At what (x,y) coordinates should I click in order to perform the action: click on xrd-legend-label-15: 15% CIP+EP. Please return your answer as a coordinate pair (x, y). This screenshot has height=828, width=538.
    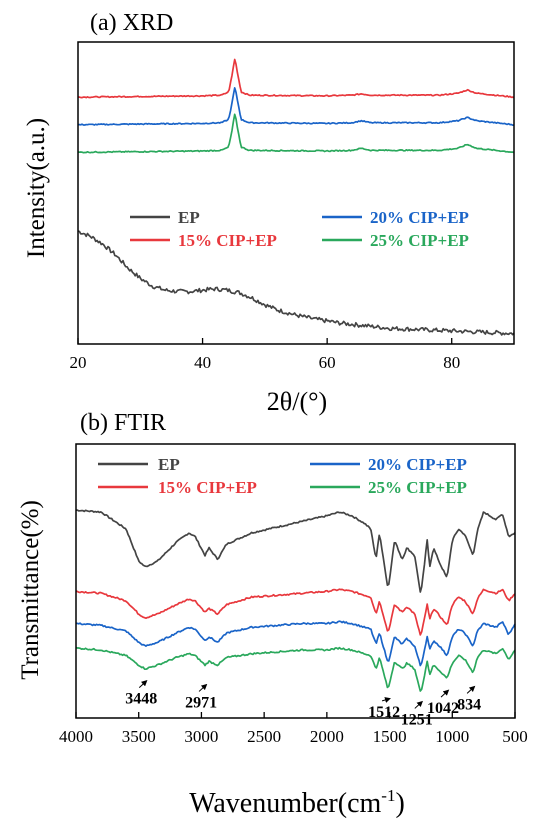
    Looking at the image, I should click on (227, 240).